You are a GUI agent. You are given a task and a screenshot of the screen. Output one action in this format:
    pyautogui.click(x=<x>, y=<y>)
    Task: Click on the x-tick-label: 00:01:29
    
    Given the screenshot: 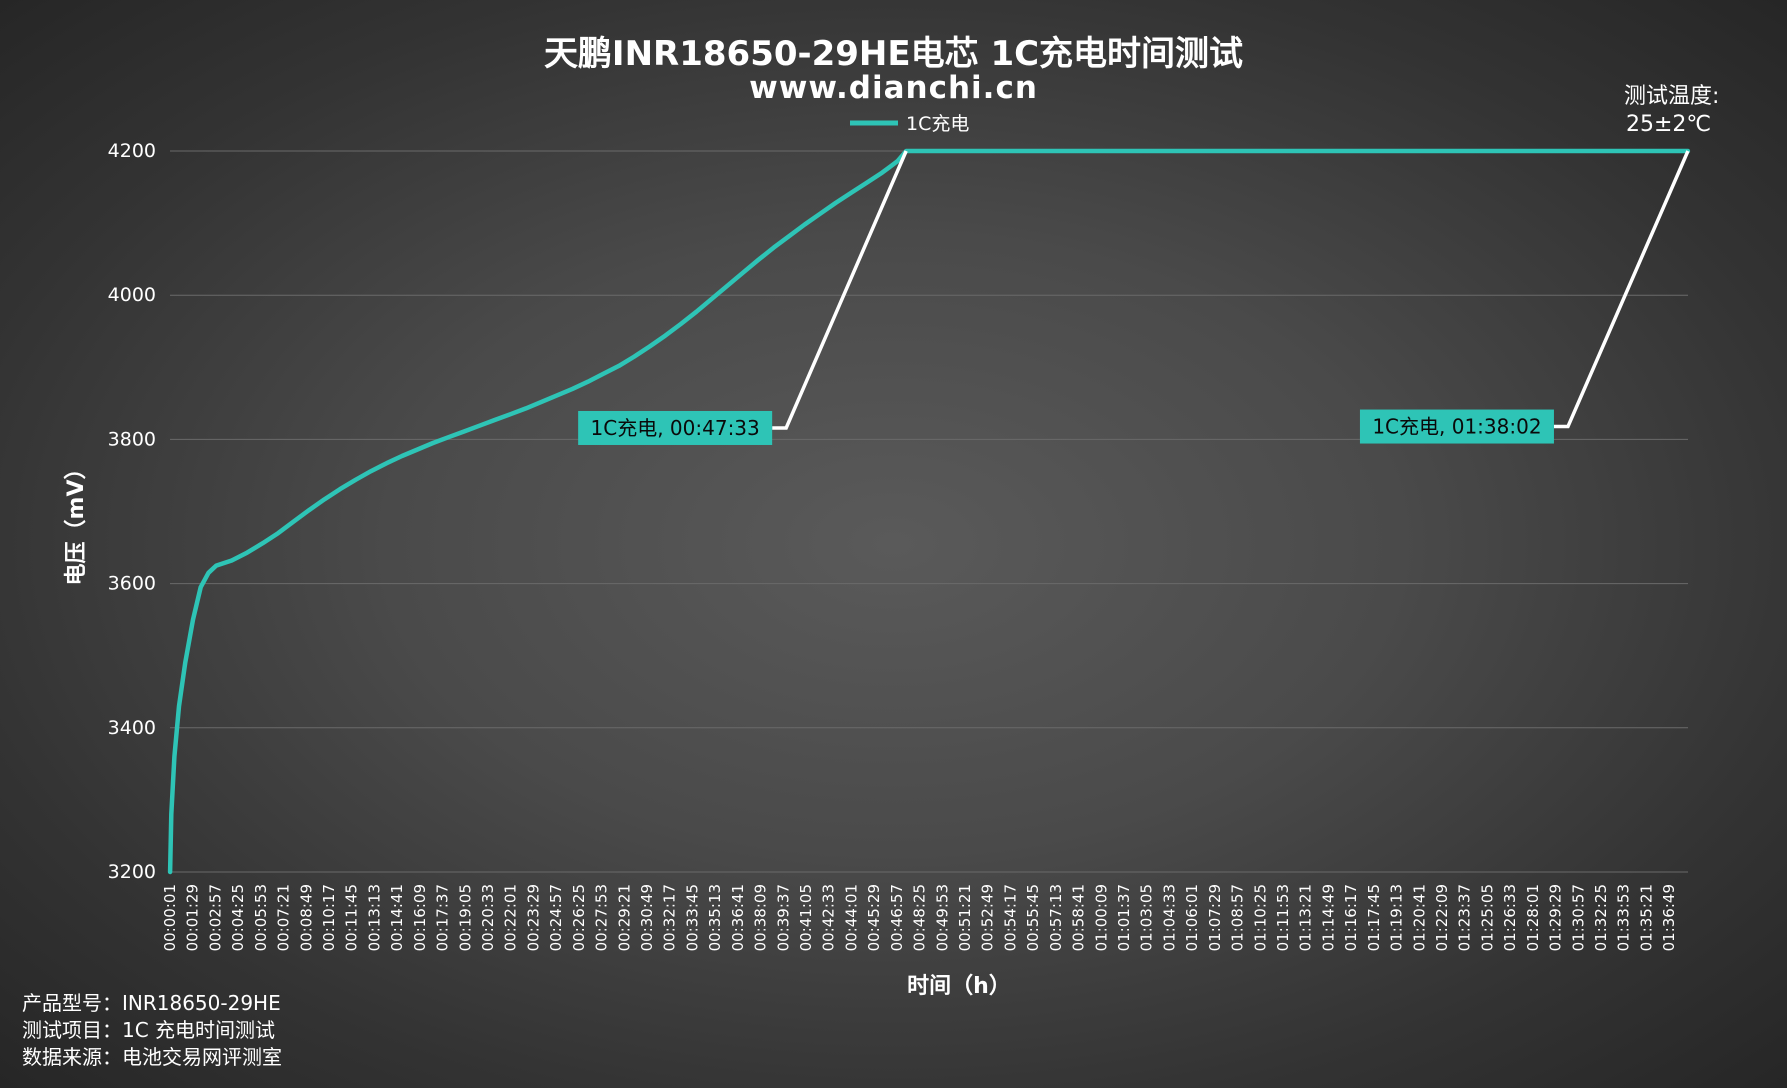 What is the action you would take?
    pyautogui.click(x=193, y=917)
    